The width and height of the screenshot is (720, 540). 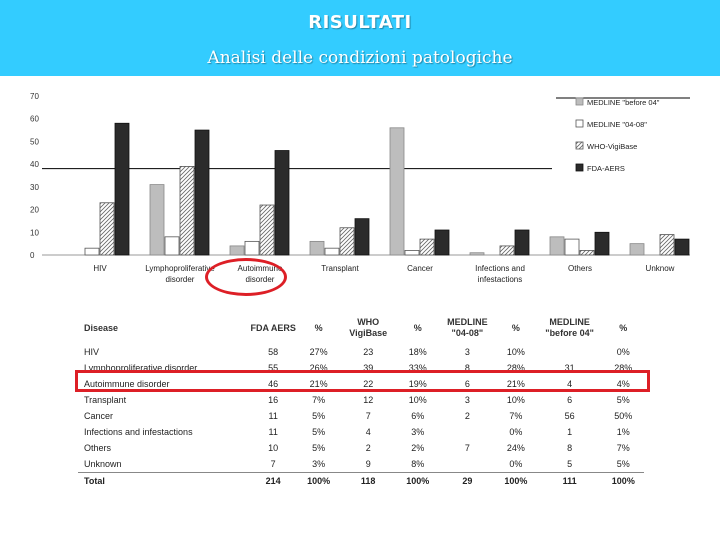 I want to click on value-cell: 8%, so click(x=418, y=464).